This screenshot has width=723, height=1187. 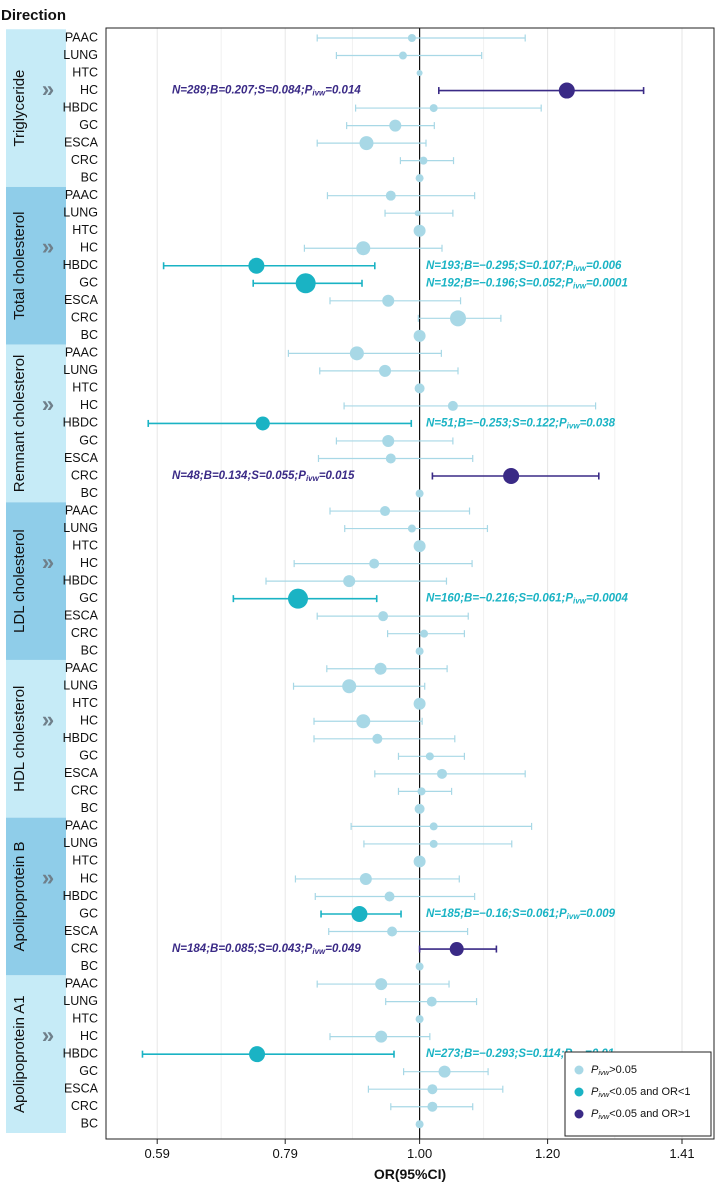 What do you see at coordinates (242, 949) in the screenshot?
I see `annotation-stats: N=184;B=0.085;S=0.043;P` at bounding box center [242, 949].